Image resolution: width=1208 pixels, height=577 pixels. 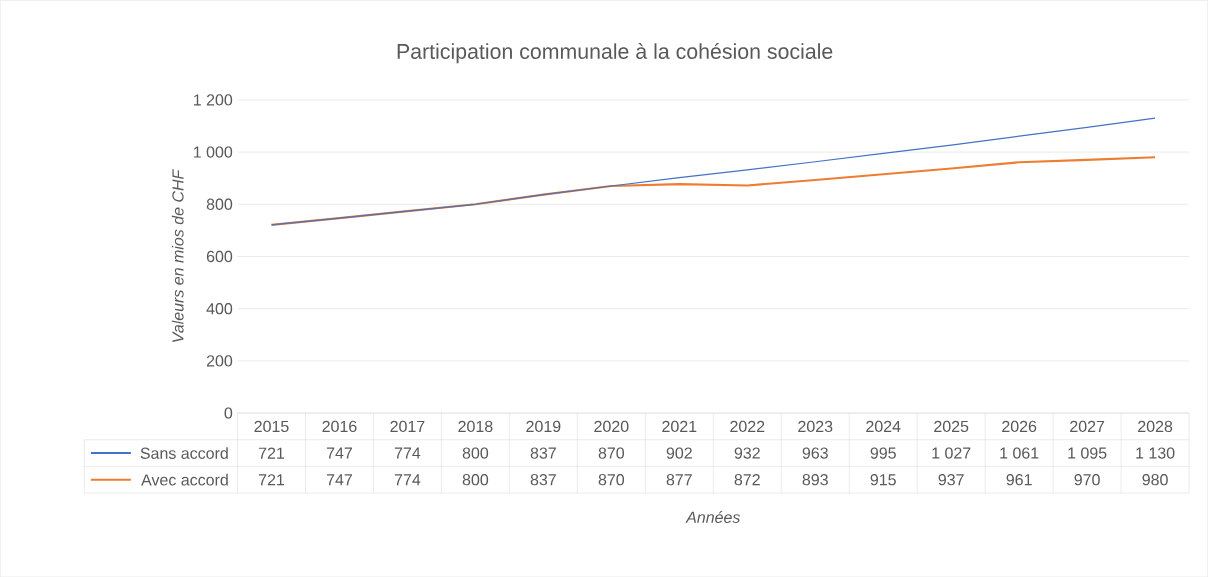 I want to click on x-tick-label: 2023, so click(x=815, y=426).